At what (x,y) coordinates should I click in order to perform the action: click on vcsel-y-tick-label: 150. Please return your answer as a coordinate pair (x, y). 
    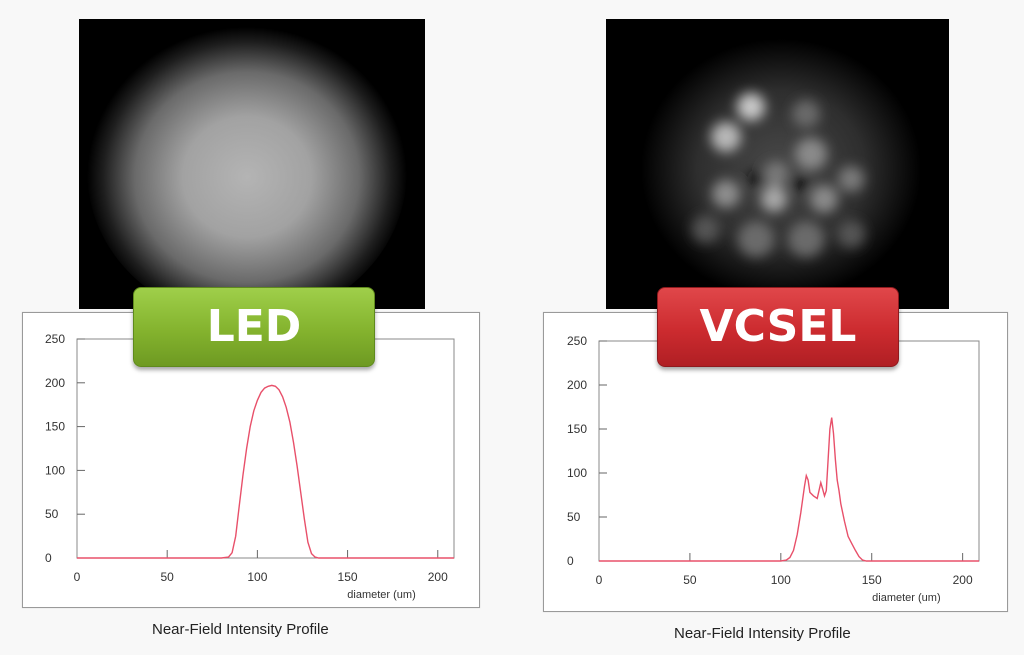
    Looking at the image, I should click on (577, 429).